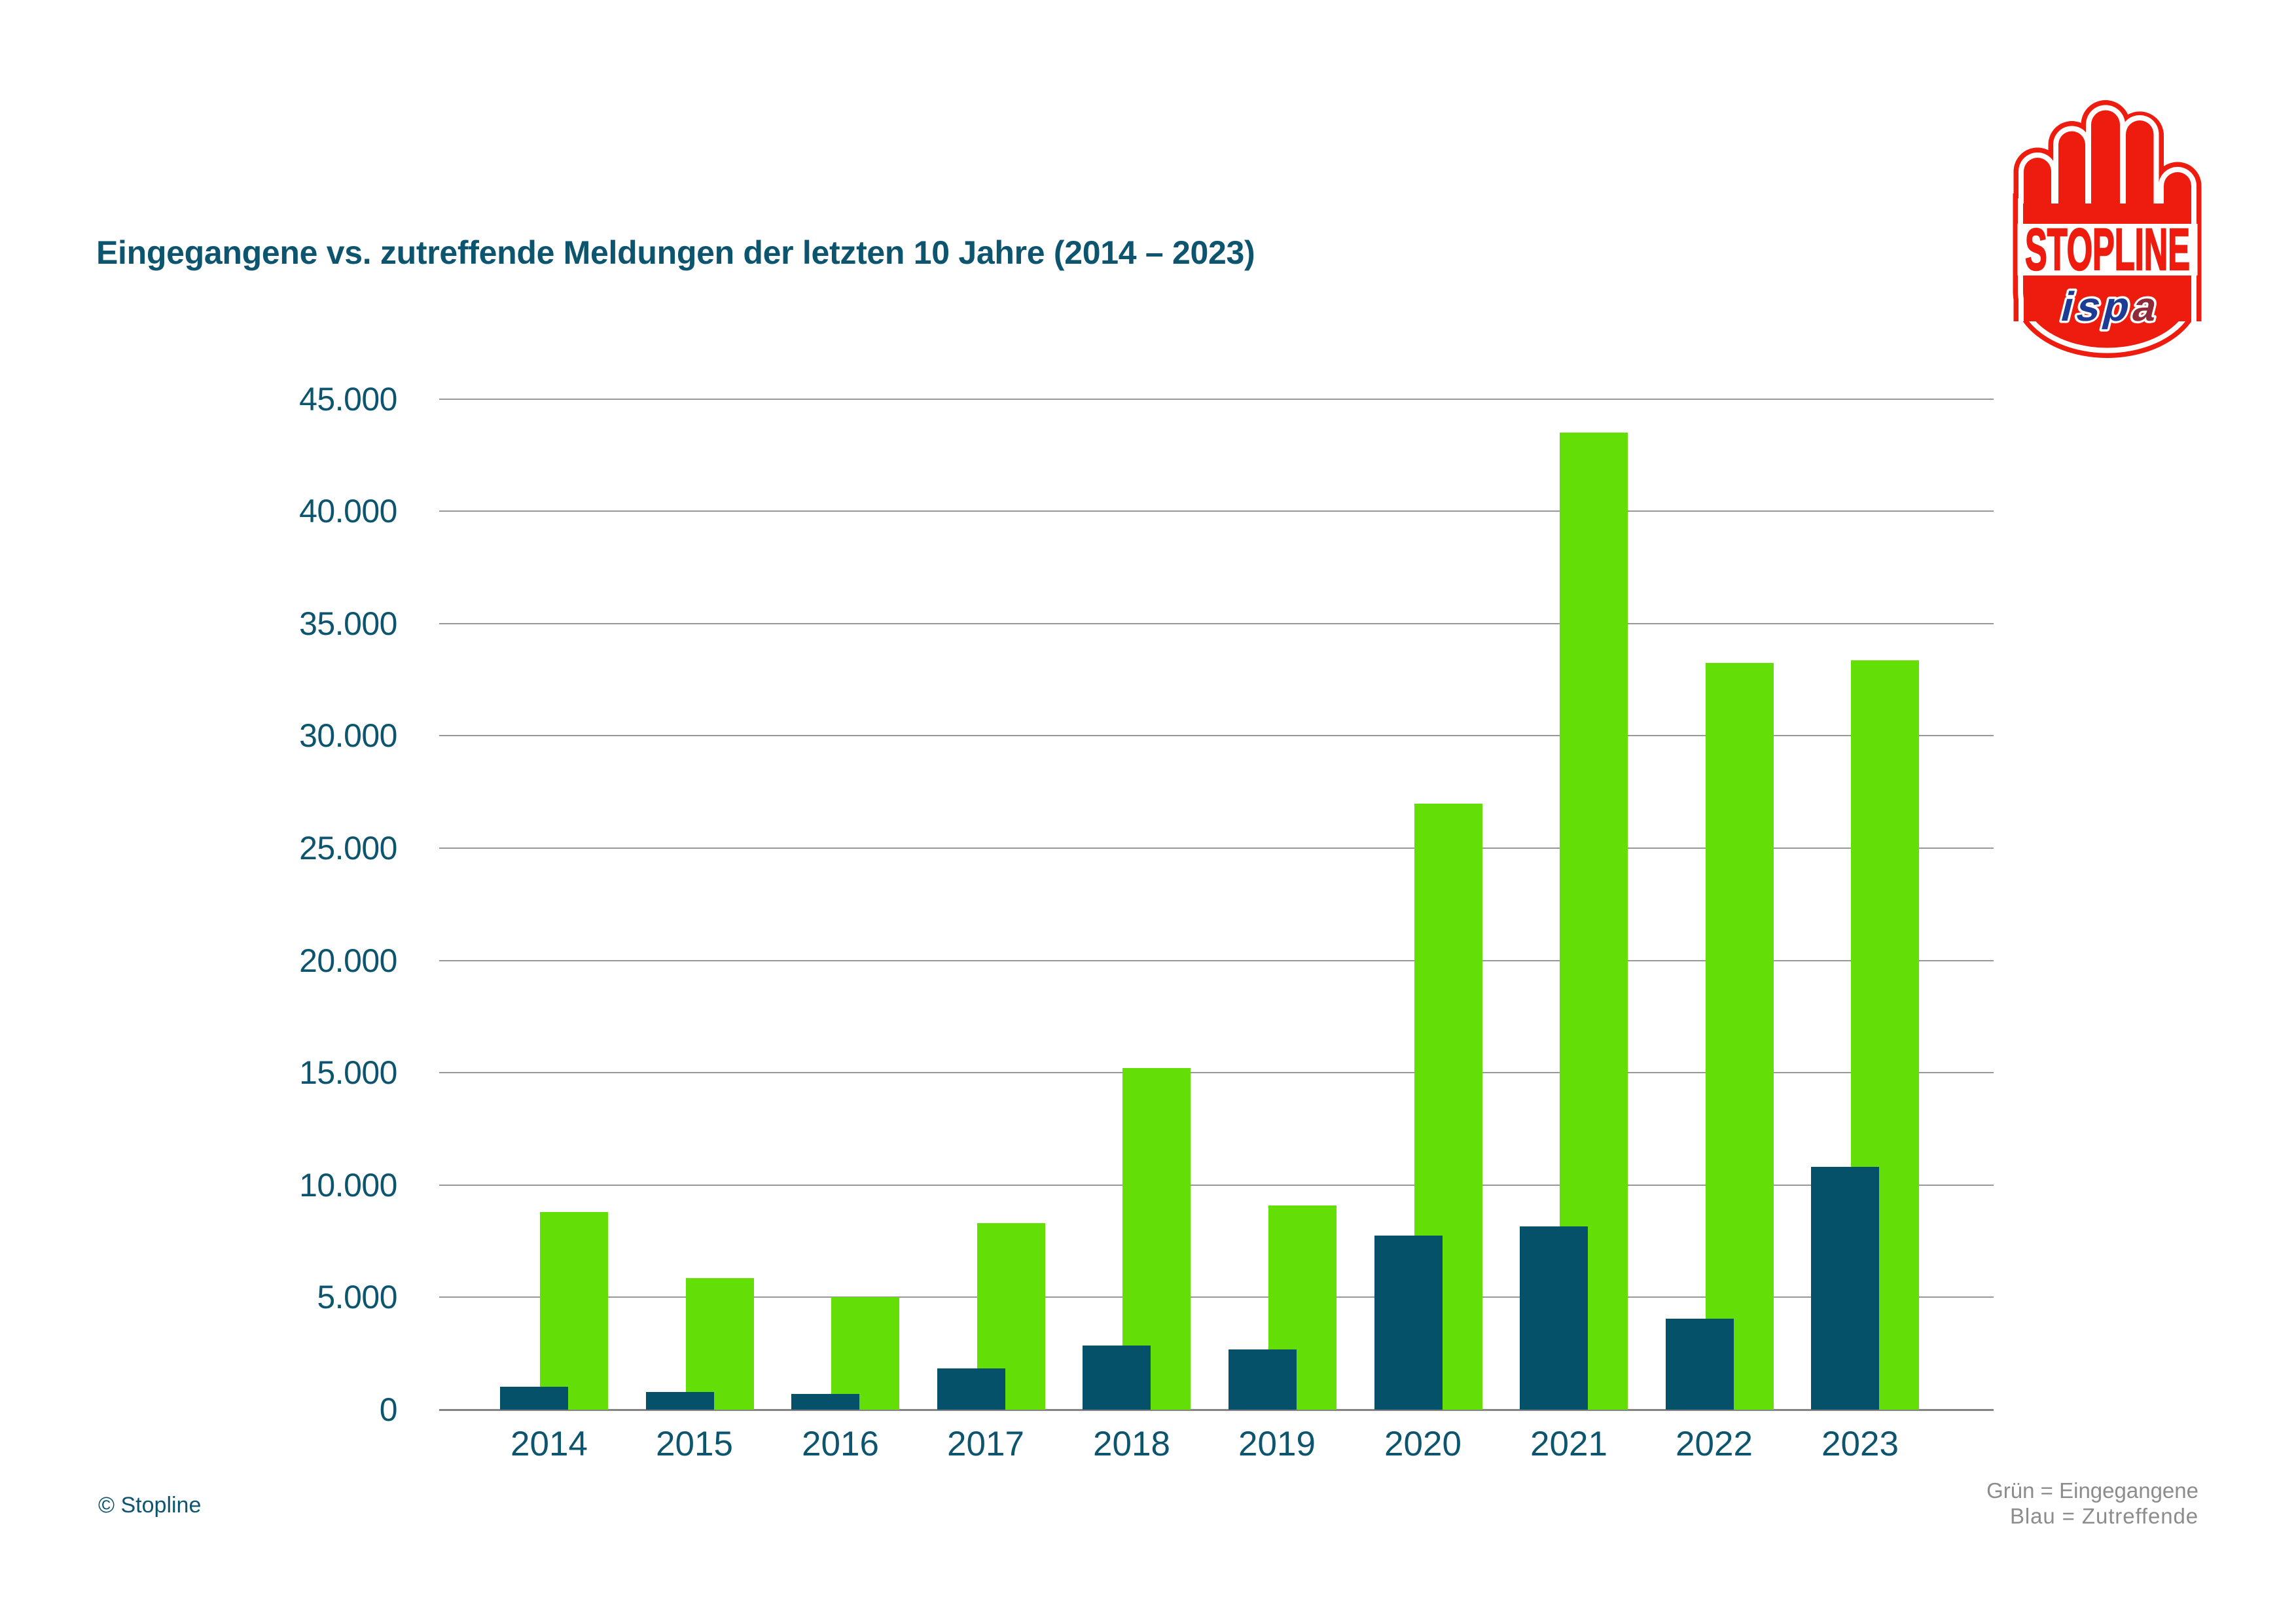 This screenshot has width=2296, height=1623. Describe the element at coordinates (2107, 250) in the screenshot. I see `svg-text: STOPLINE` at that location.